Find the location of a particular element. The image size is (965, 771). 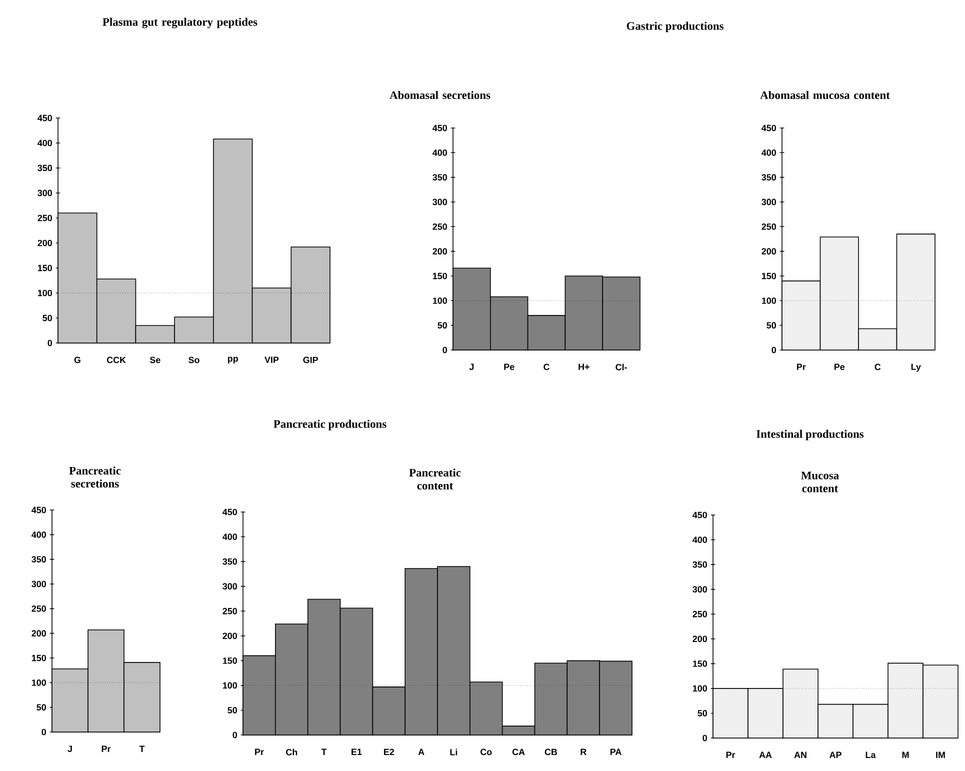

chart-title: Mucosa content is located at coordinates (820, 482).